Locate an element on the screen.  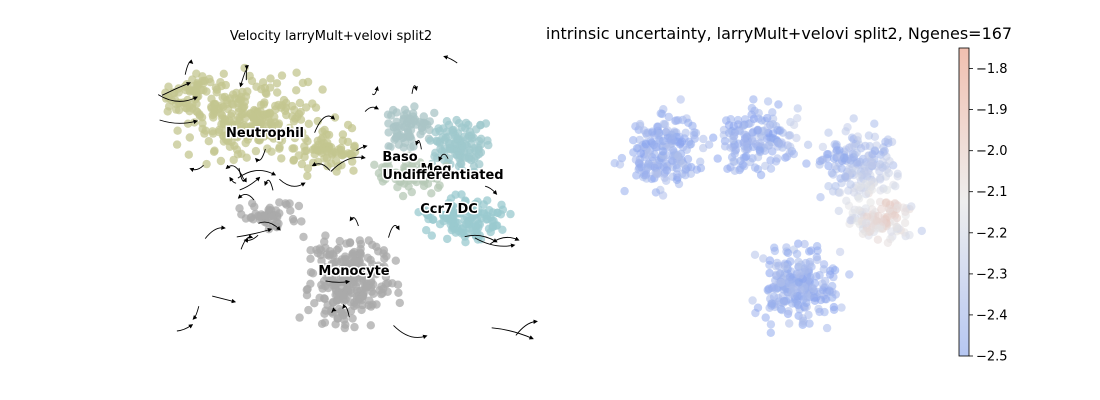
colorbar-tick-label: −2.2 is located at coordinates (992, 233).